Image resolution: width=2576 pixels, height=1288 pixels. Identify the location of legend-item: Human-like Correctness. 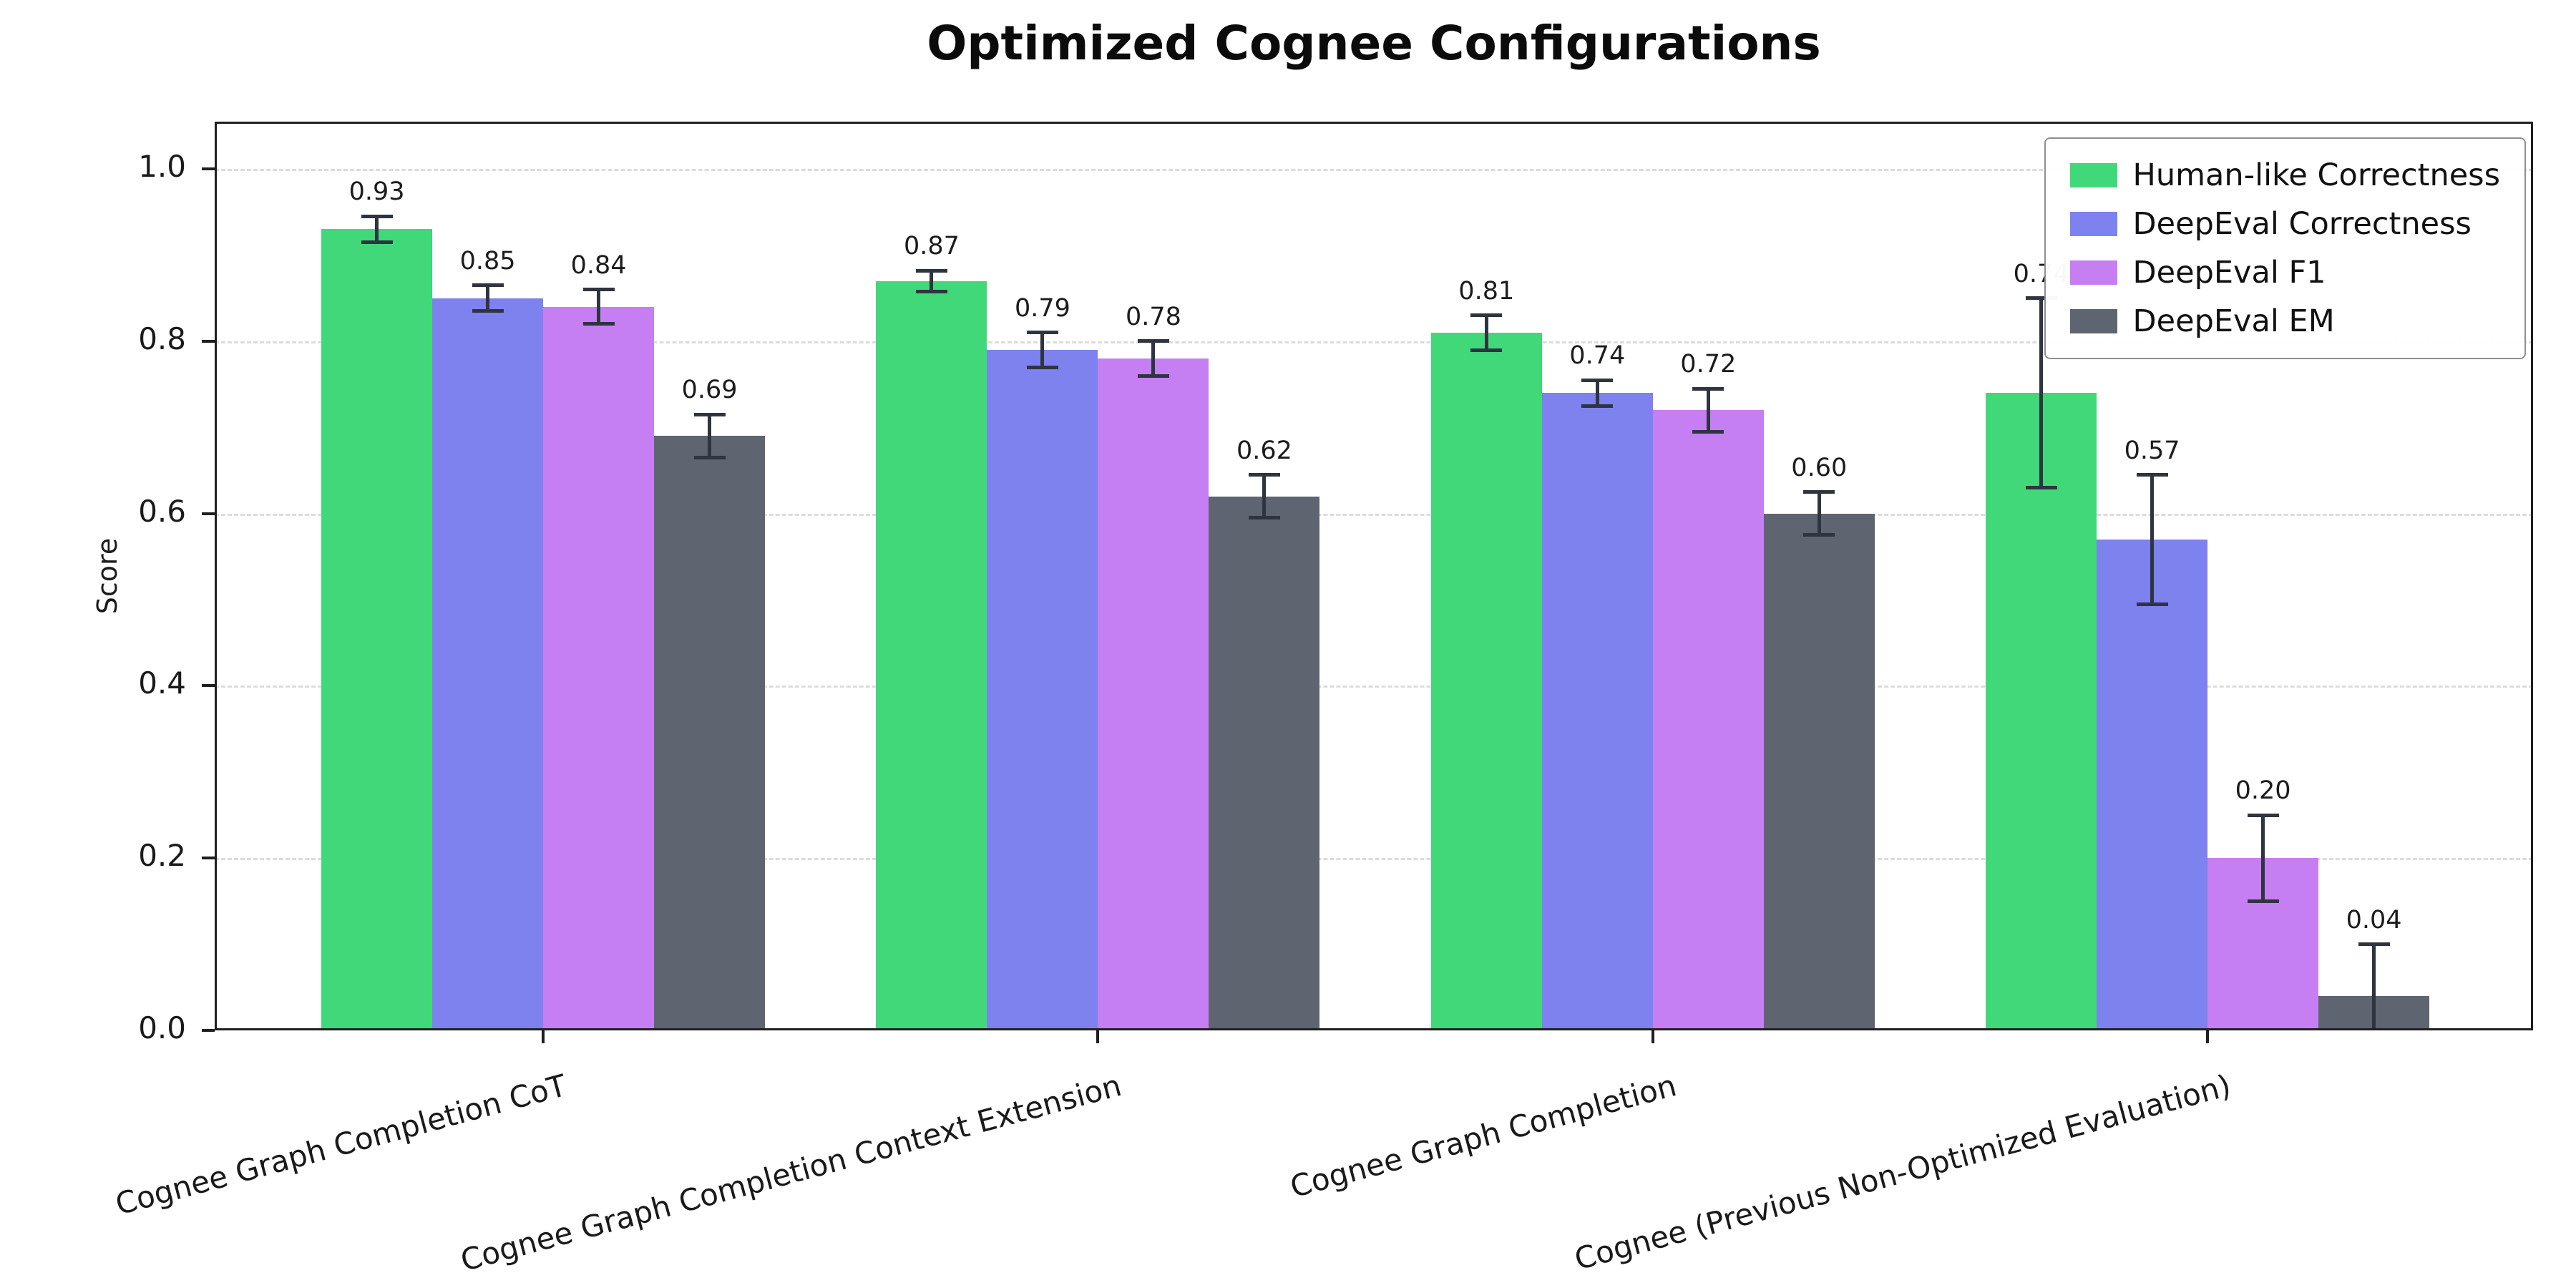
(2284, 175).